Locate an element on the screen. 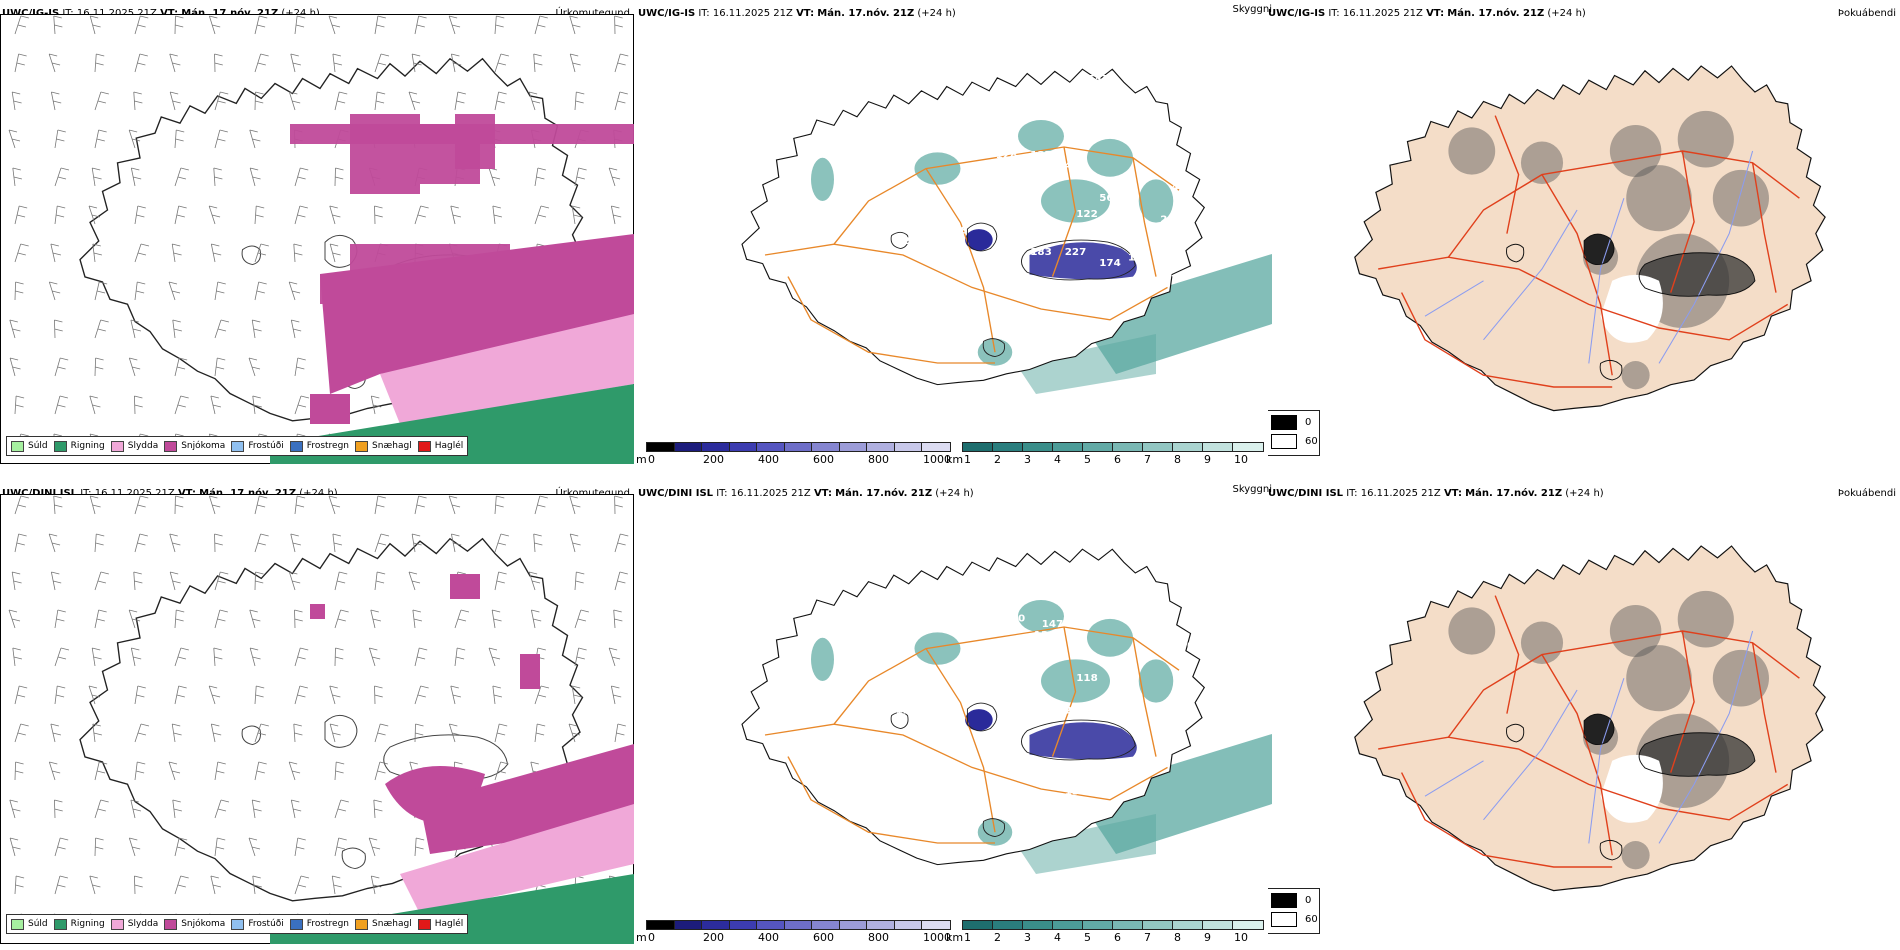 The width and height of the screenshot is (1900, 950). legend-item: Snjókoma is located at coordinates (194, 446).